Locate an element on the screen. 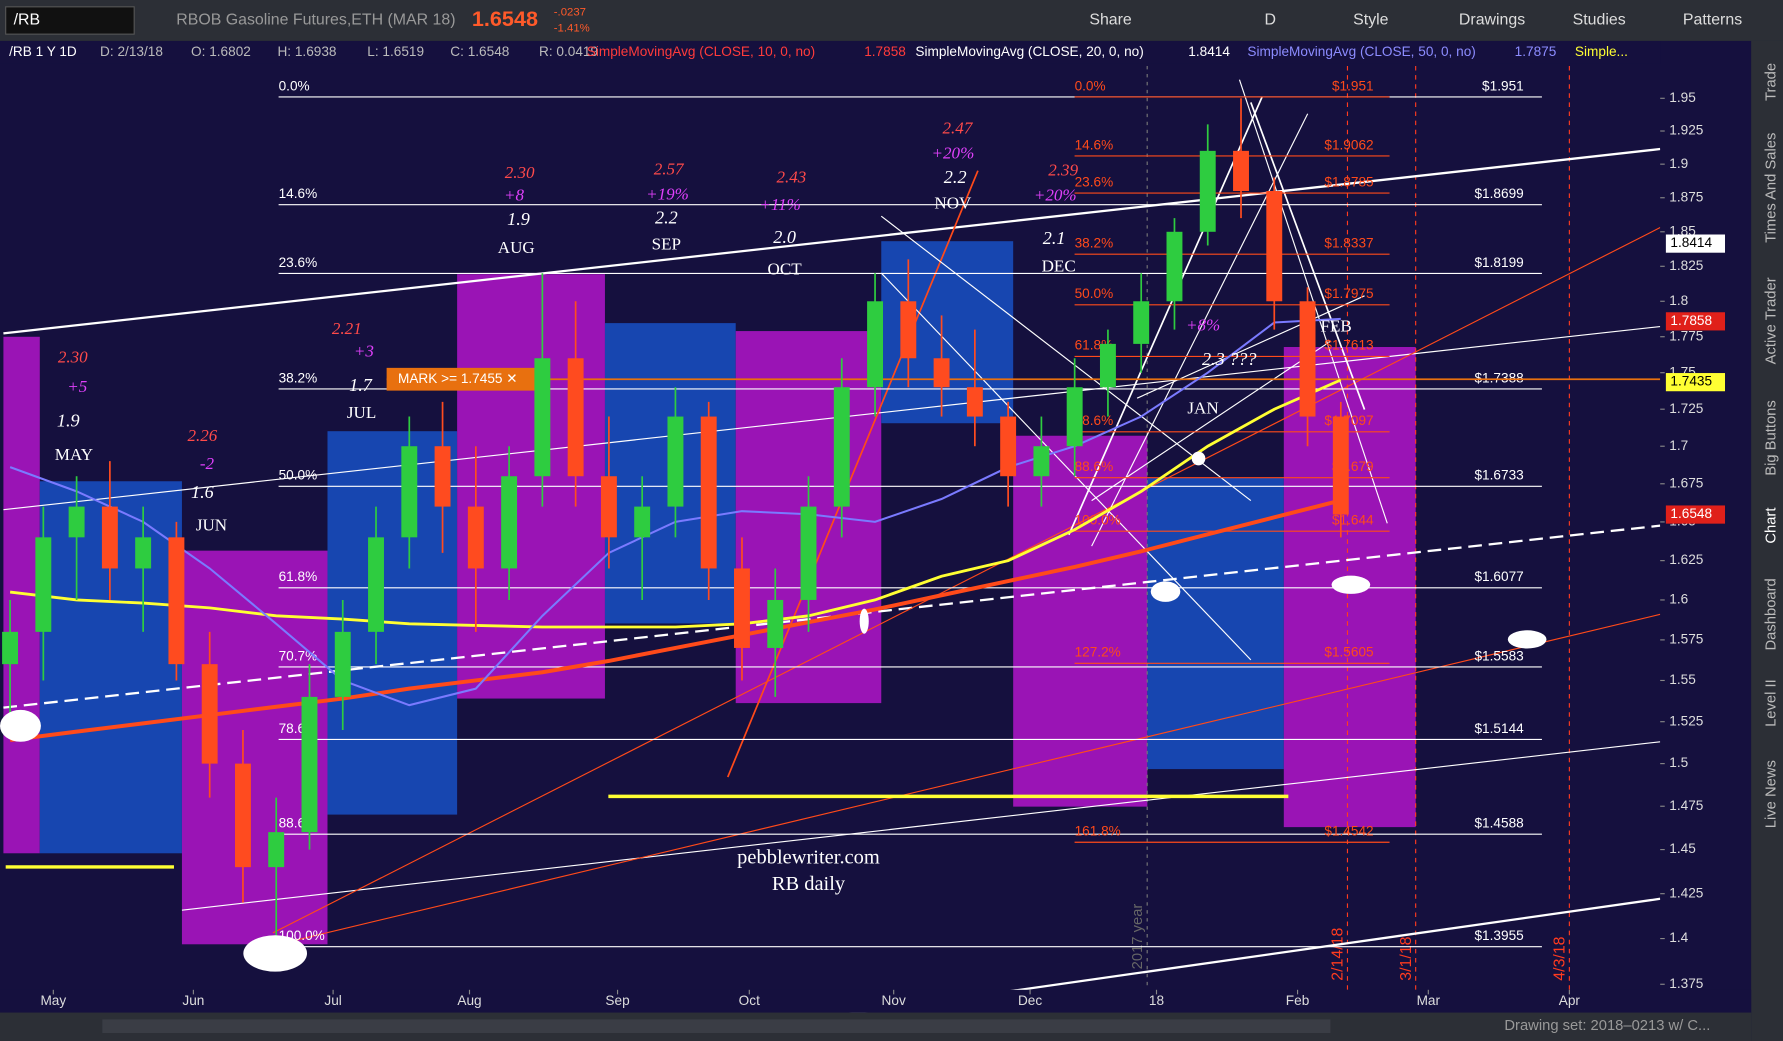 This screenshot has width=1783, height=1041. fib-level-label: 61.8% is located at coordinates (298, 576).